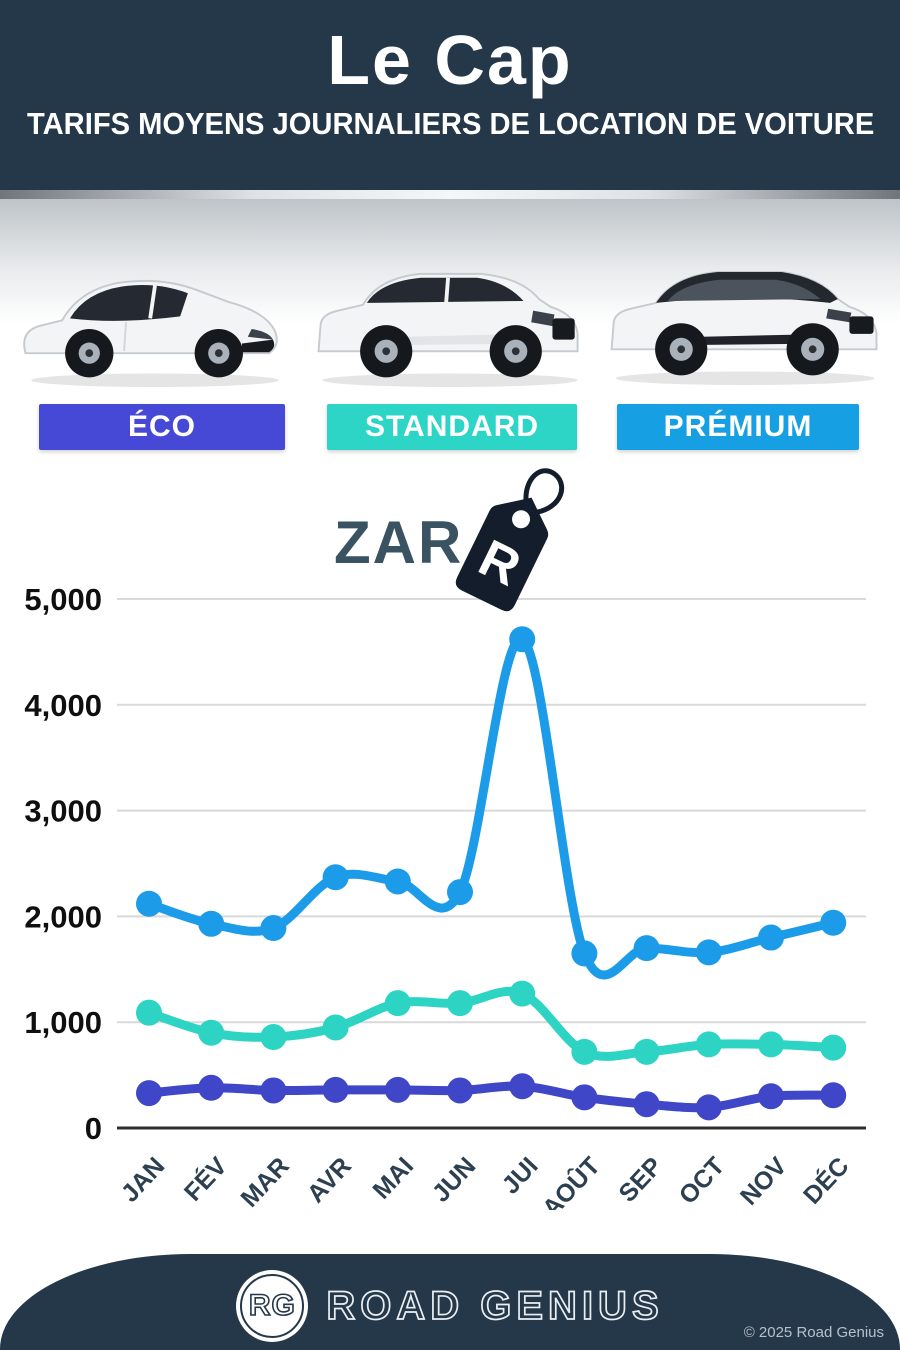  What do you see at coordinates (738, 427) in the screenshot?
I see `category-label-premium: PRÉMIUM` at bounding box center [738, 427].